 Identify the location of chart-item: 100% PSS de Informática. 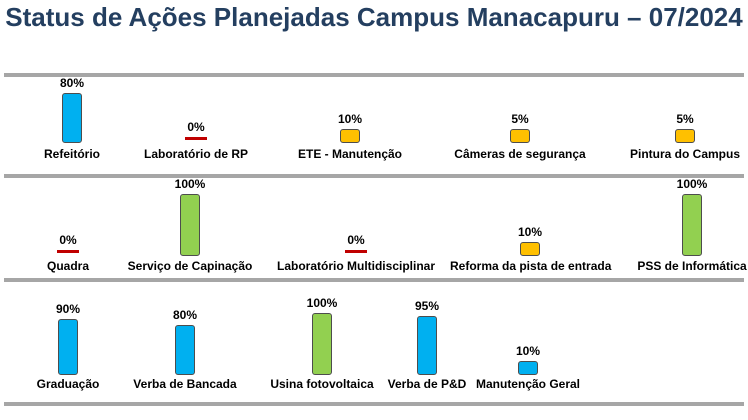
(680, 136).